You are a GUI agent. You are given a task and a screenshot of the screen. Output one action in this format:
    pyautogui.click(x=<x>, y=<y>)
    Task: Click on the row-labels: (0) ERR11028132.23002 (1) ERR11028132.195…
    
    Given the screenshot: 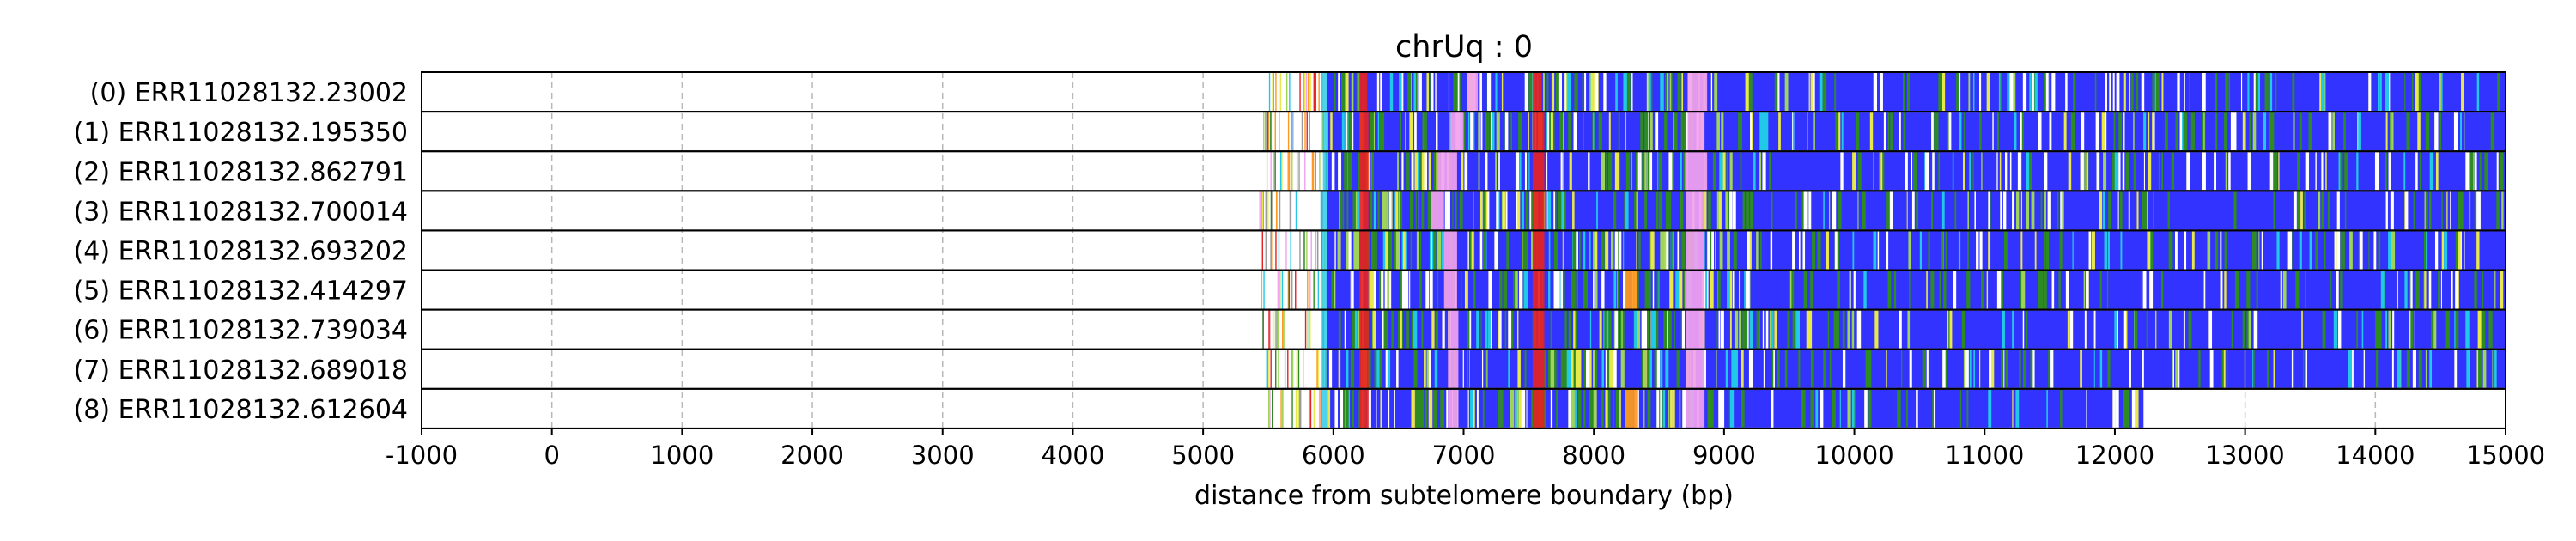 What is the action you would take?
    pyautogui.click(x=241, y=251)
    